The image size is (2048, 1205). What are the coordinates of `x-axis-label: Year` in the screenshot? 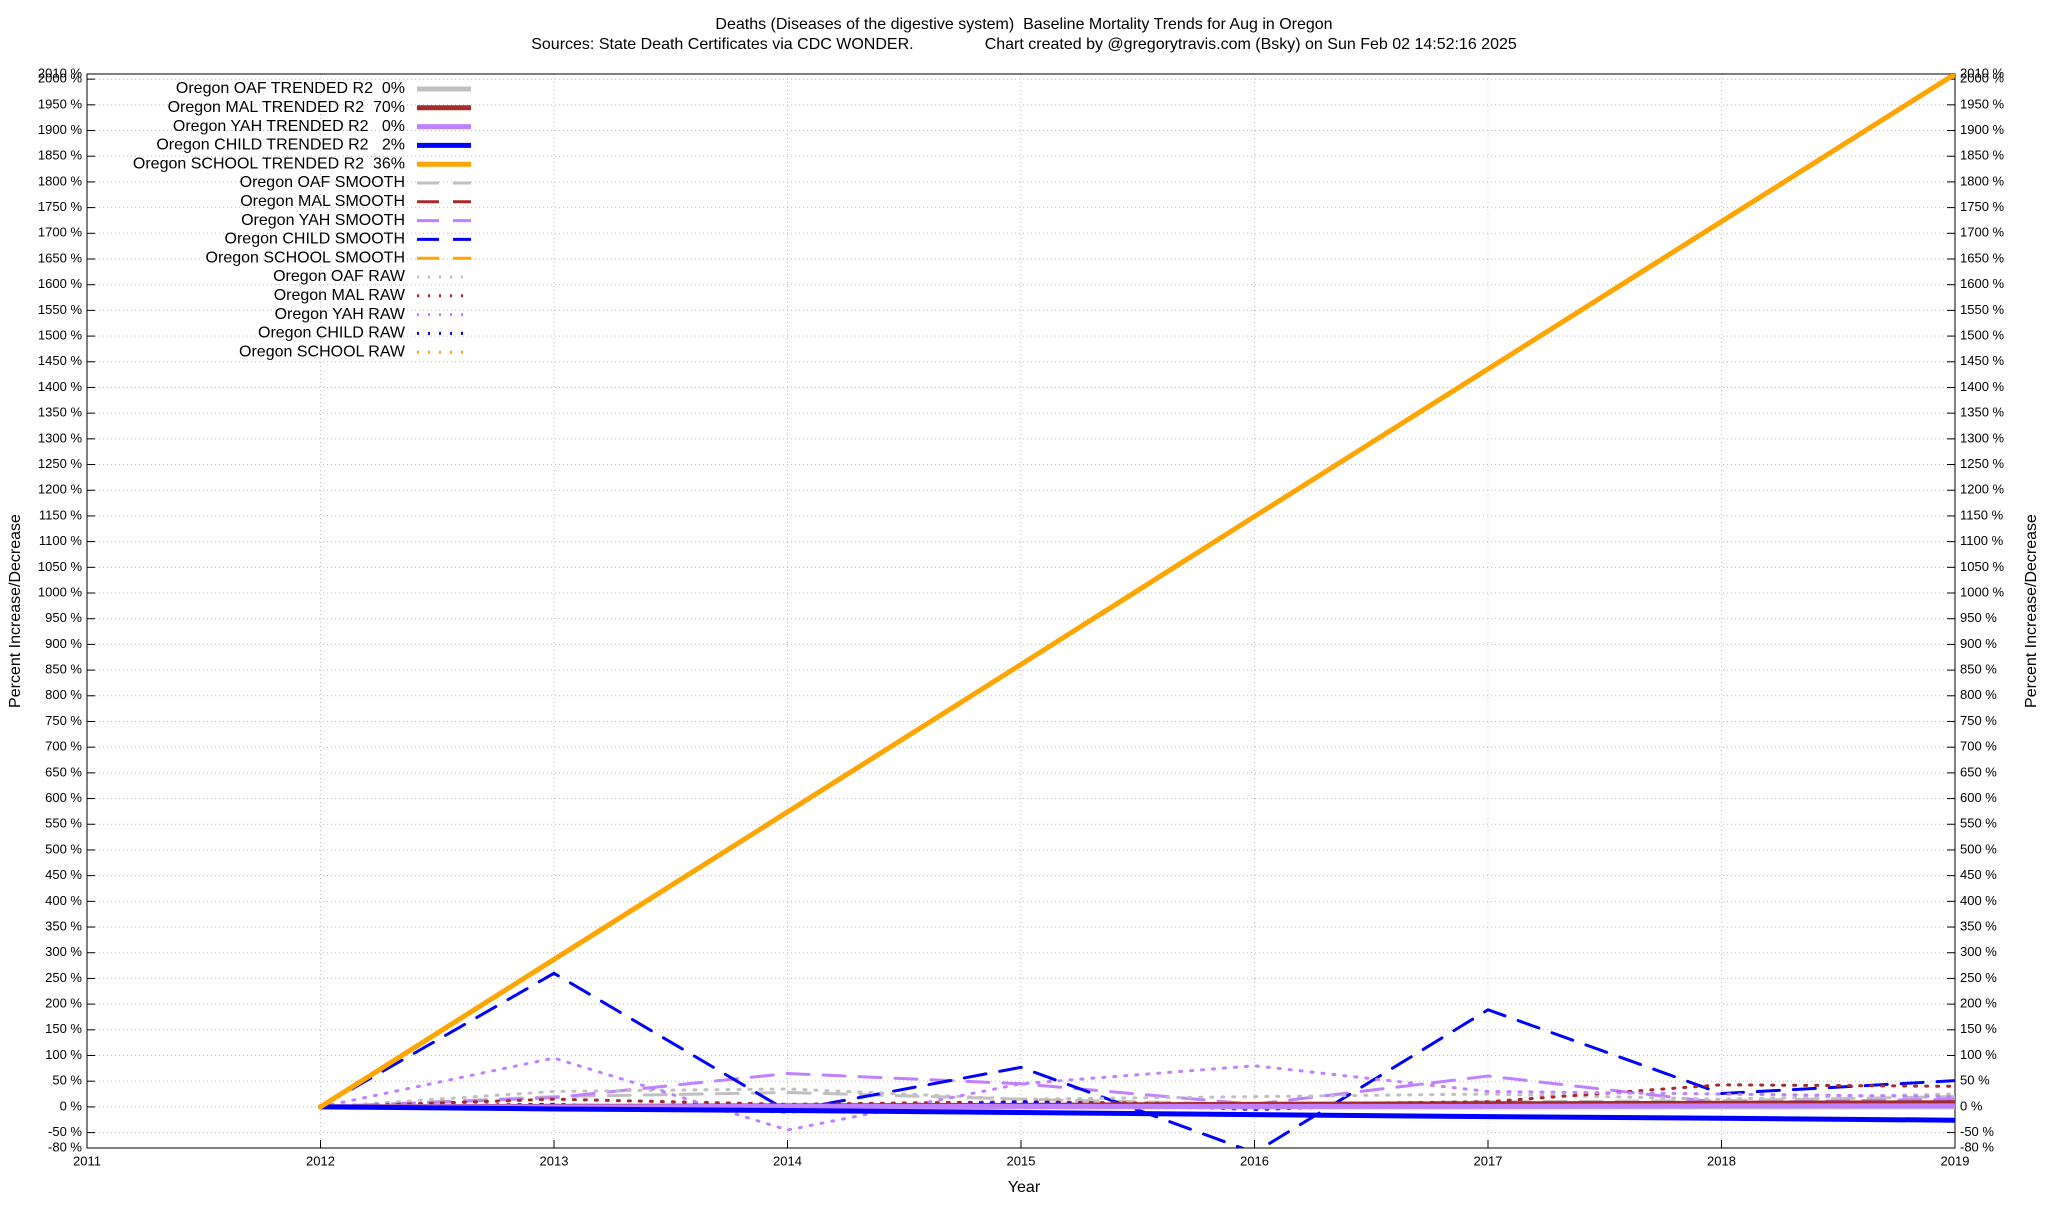 It's located at (1024, 1187).